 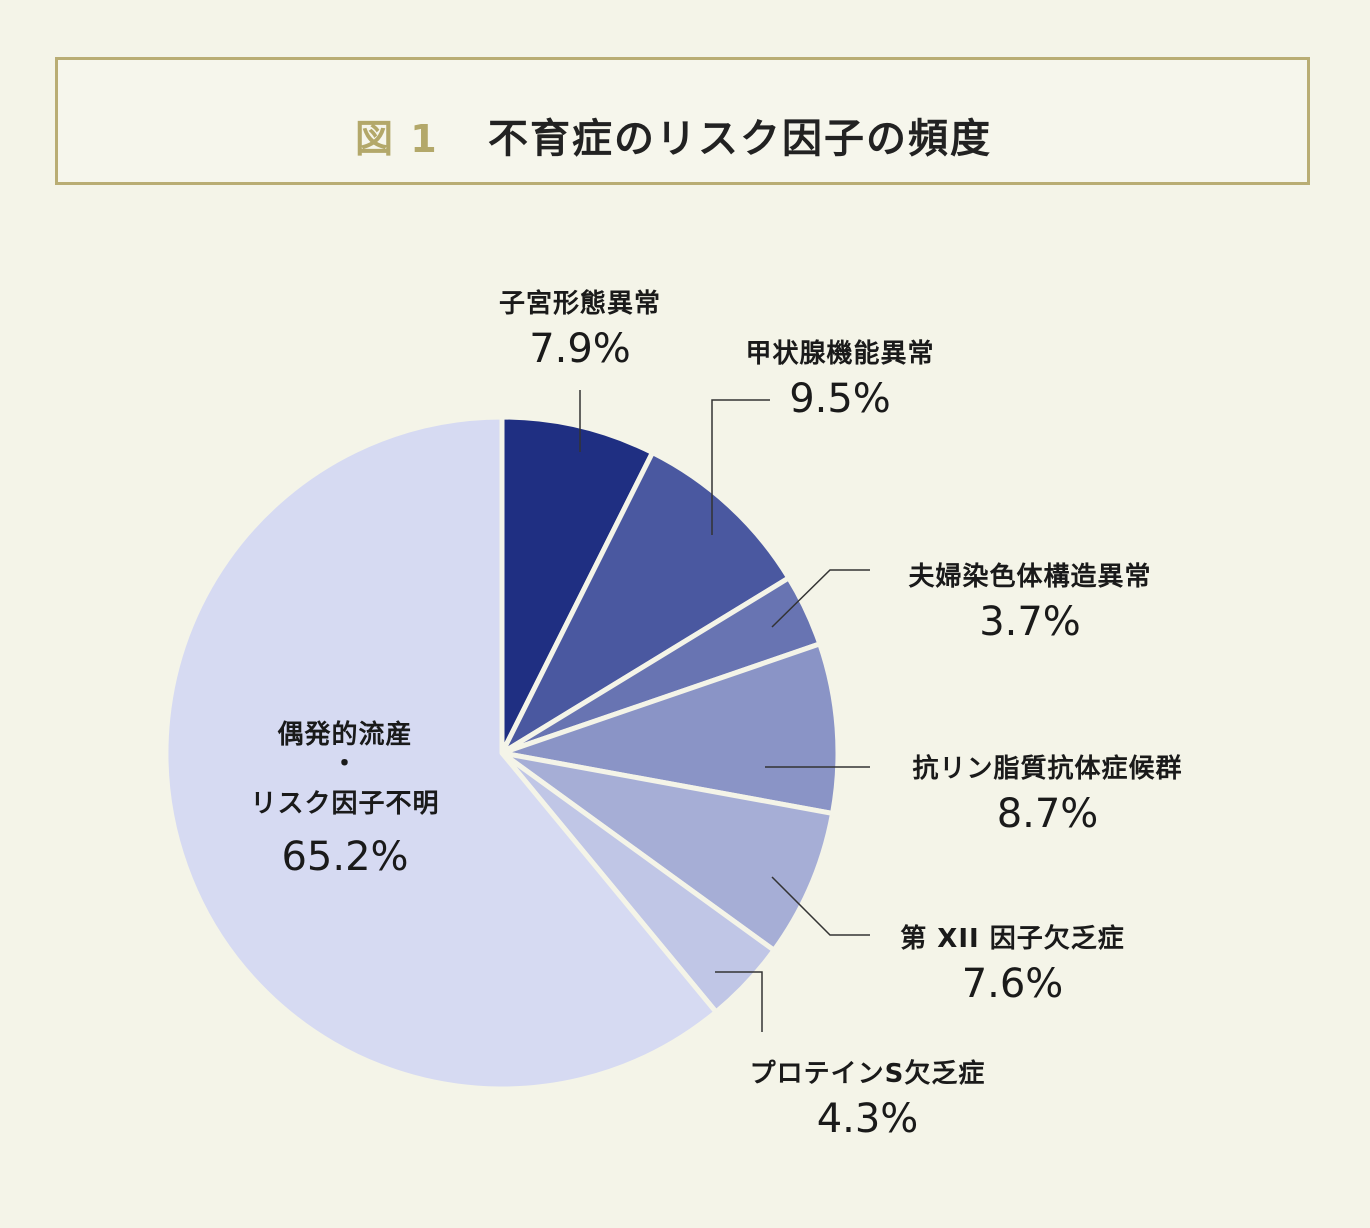 I want to click on pie-slice-antiphospholipid, so click(x=670, y=728).